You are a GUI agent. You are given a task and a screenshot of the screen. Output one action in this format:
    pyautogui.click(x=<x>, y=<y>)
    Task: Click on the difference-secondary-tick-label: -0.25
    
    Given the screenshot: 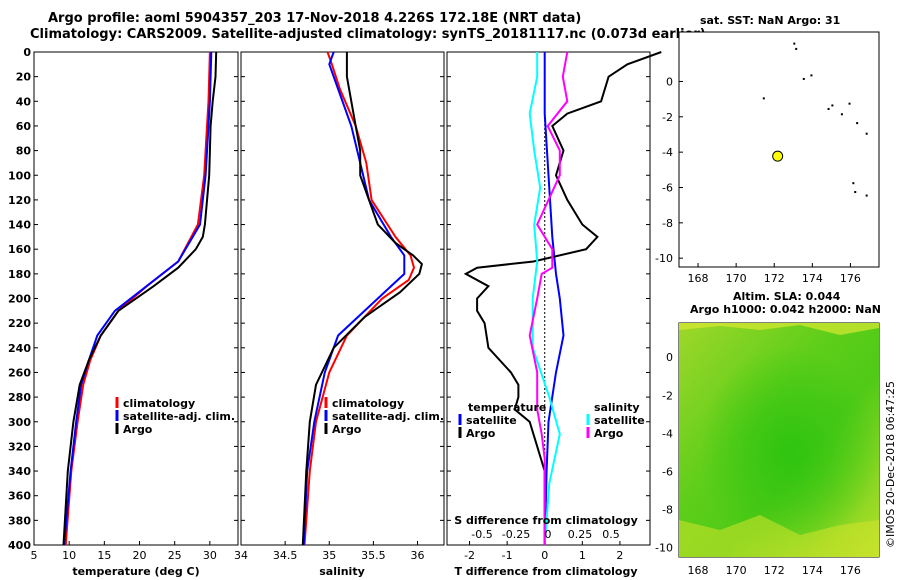 What is the action you would take?
    pyautogui.click(x=516, y=534)
    